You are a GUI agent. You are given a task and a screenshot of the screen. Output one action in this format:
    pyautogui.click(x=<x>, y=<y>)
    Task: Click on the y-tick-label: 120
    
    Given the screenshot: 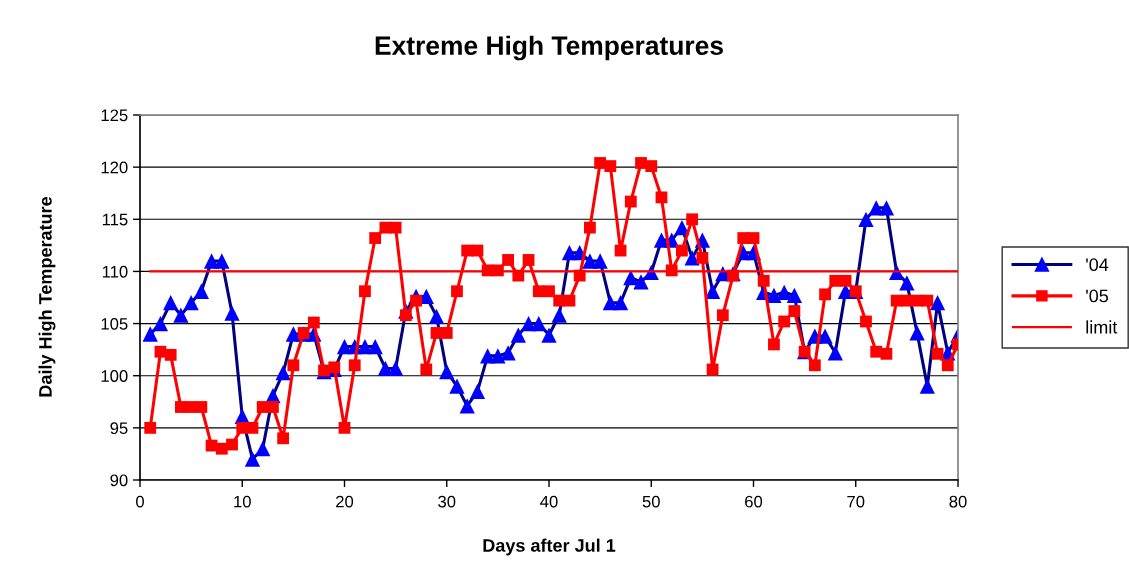 What is the action you would take?
    pyautogui.click(x=114, y=167)
    